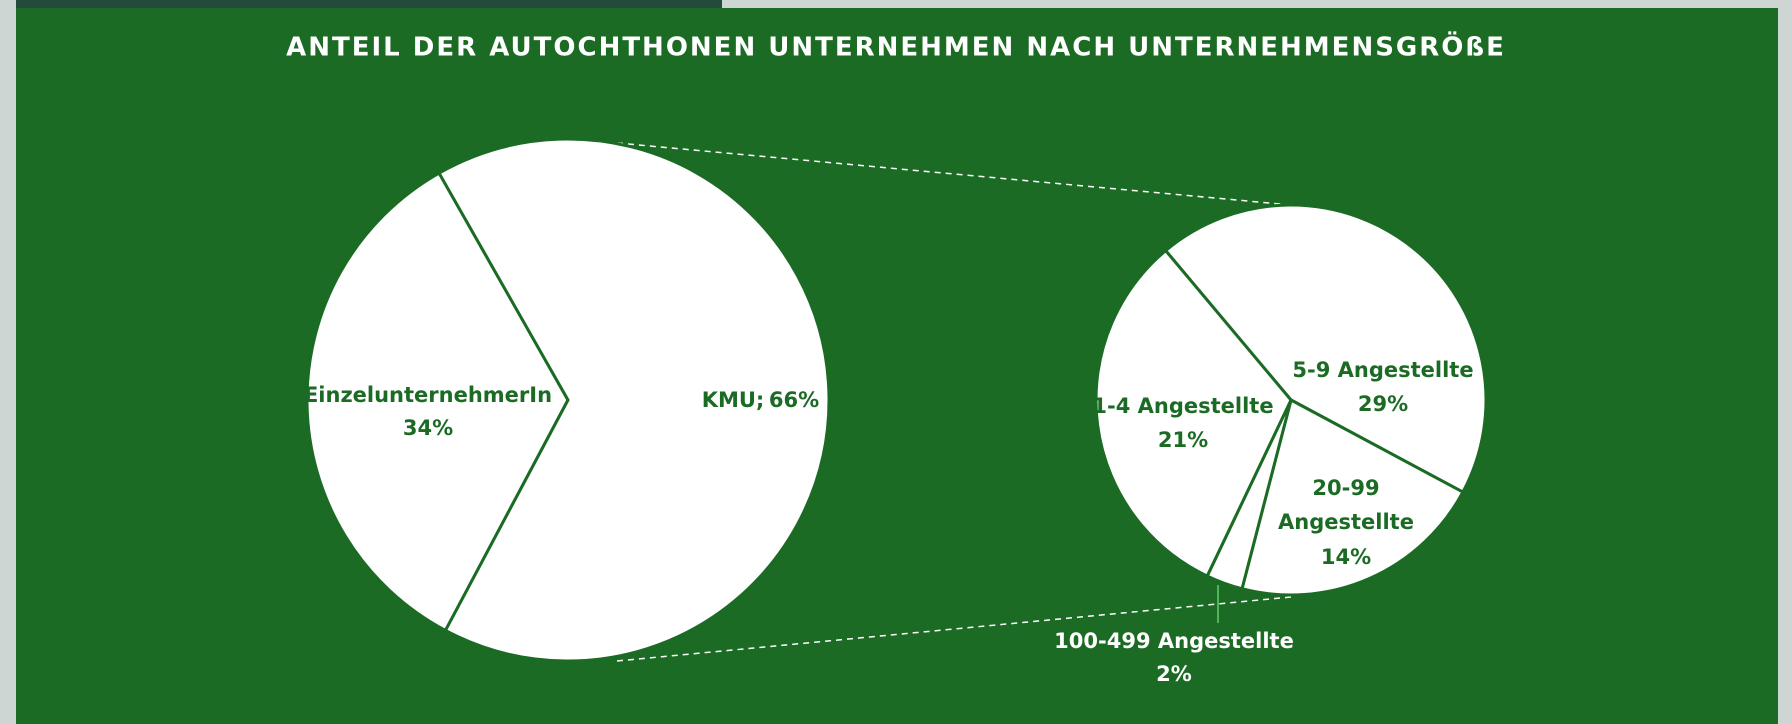 The image size is (1792, 724). What do you see at coordinates (369, 4) in the screenshot?
I see `top-strip` at bounding box center [369, 4].